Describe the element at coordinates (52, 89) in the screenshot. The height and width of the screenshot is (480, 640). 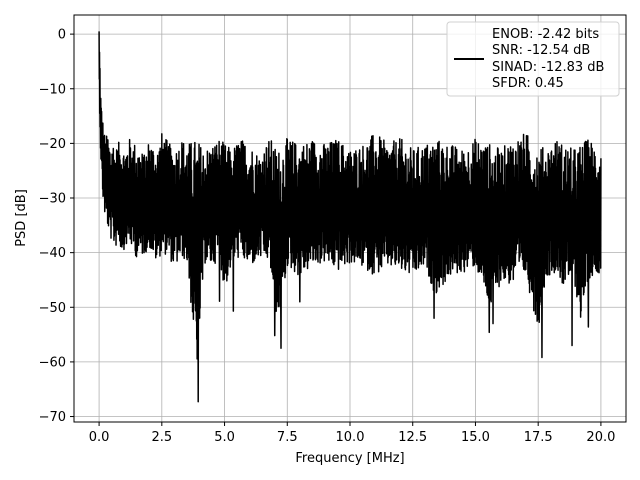
I see `y-tick-label: −10` at that location.